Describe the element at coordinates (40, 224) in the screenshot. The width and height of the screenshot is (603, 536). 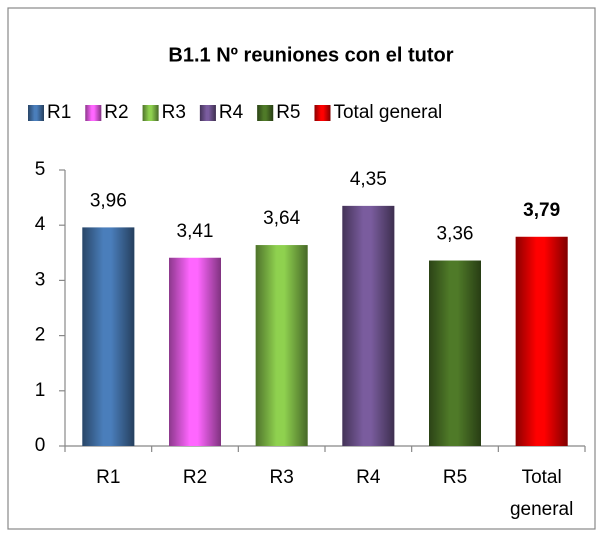
I see `y-tick-label: 4` at that location.